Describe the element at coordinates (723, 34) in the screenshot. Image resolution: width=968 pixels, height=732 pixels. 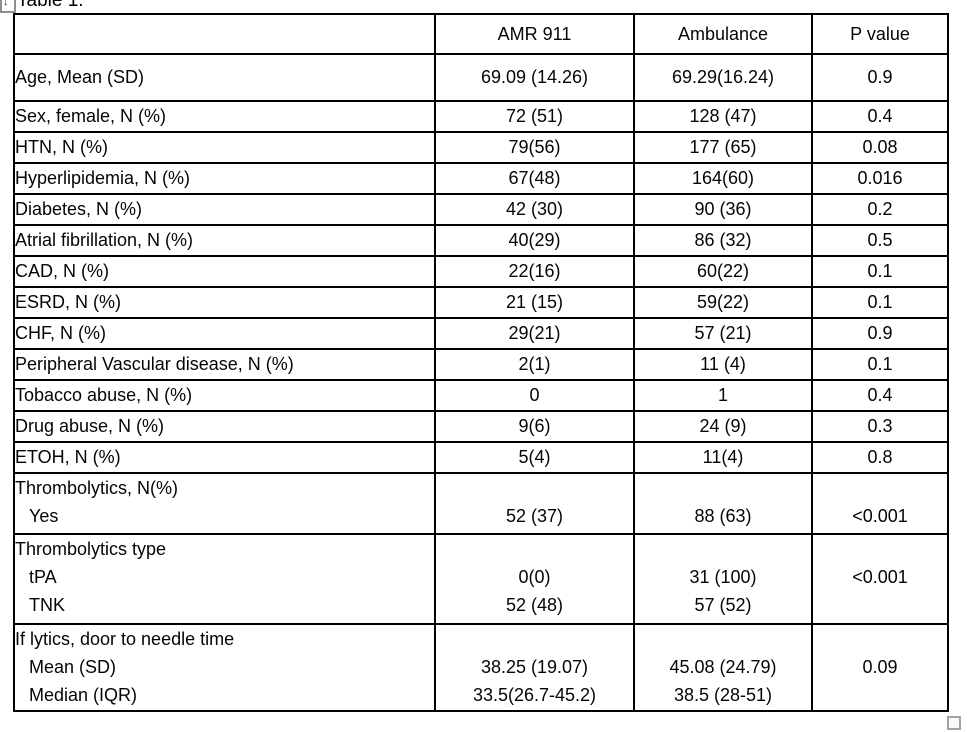
I see `column-header: Ambulance` at that location.